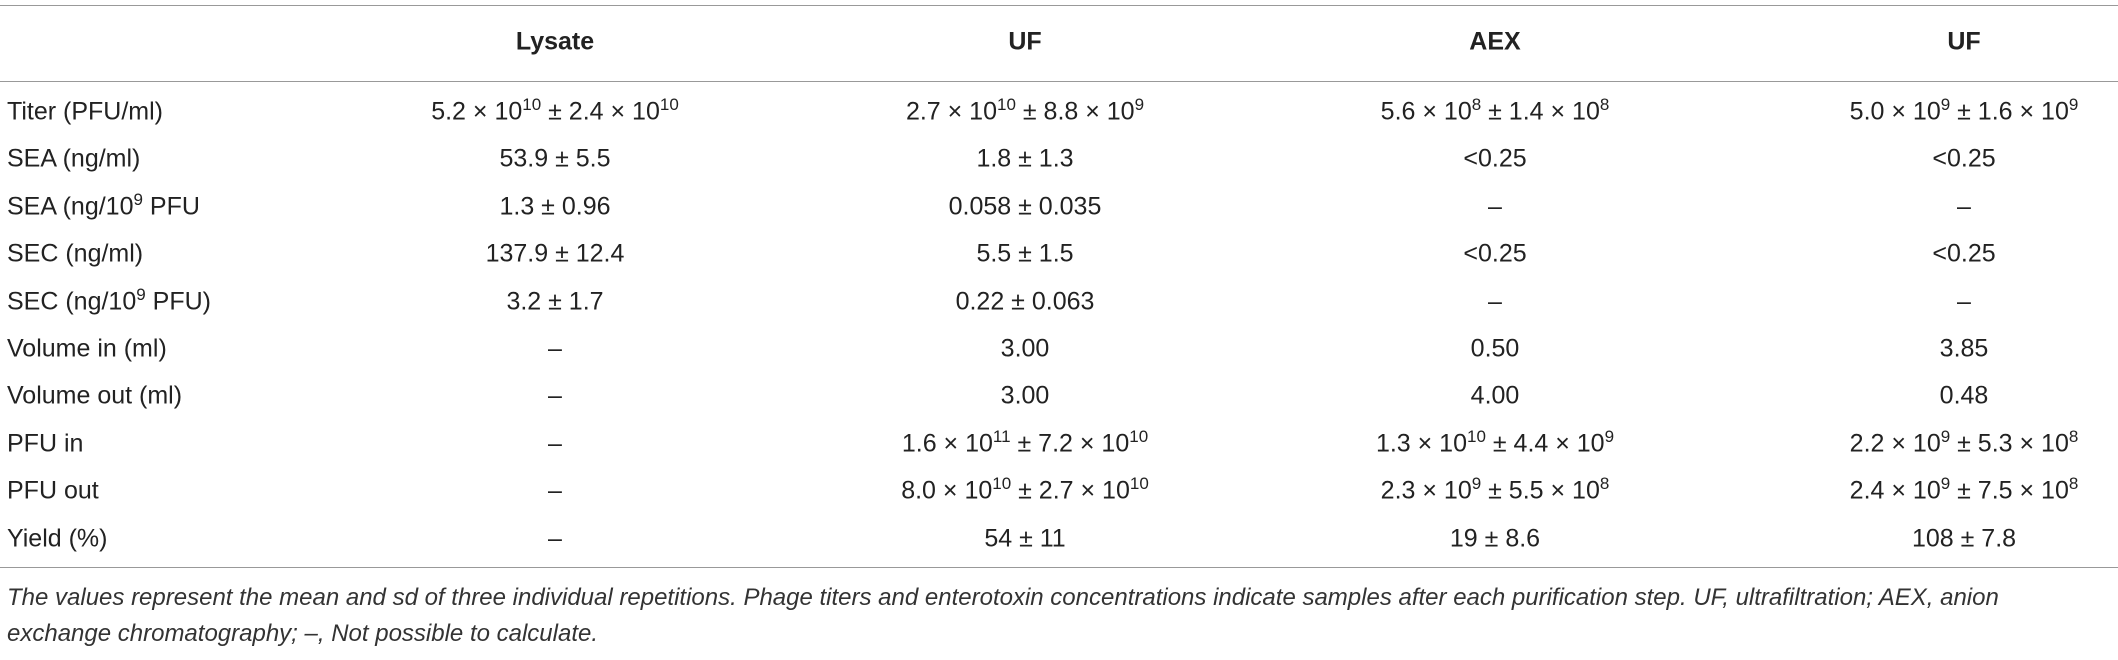 The width and height of the screenshot is (2118, 660). I want to click on column-header: AEX, so click(1495, 41).